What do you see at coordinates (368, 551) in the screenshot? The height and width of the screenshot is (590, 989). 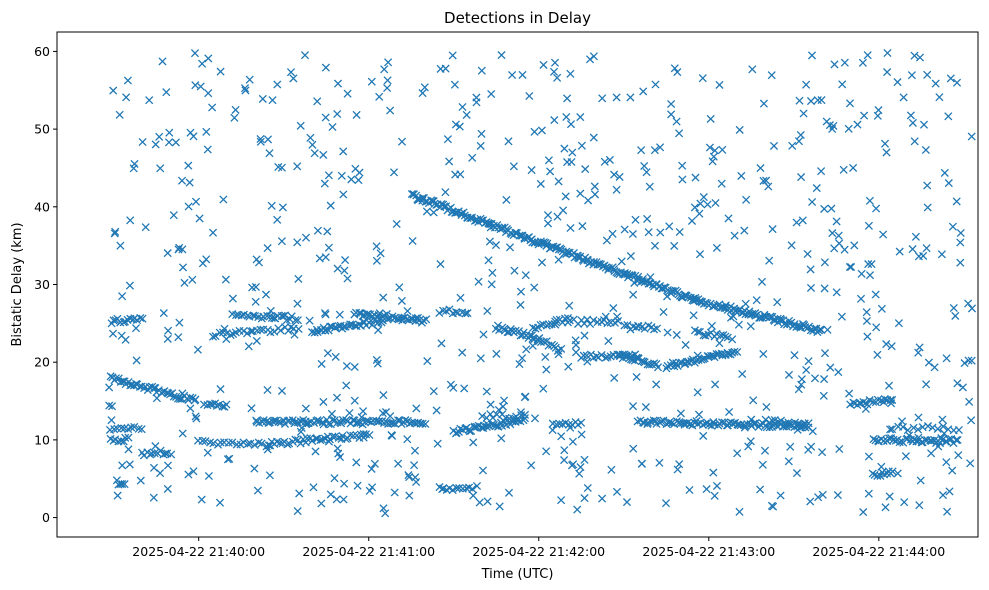 I see `x-tick-label-1: 2025-04-22 21:41:00` at bounding box center [368, 551].